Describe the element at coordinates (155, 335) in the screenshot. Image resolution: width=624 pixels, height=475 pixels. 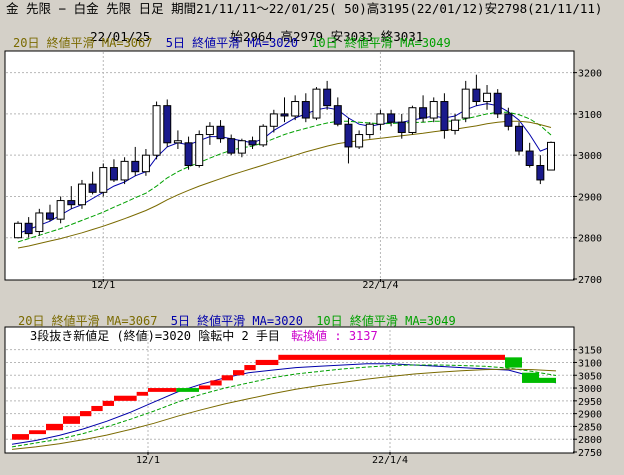
I see `tlb-description: 3段抜き新値足 (終値)=3020 陰転中 2 手目` at that location.